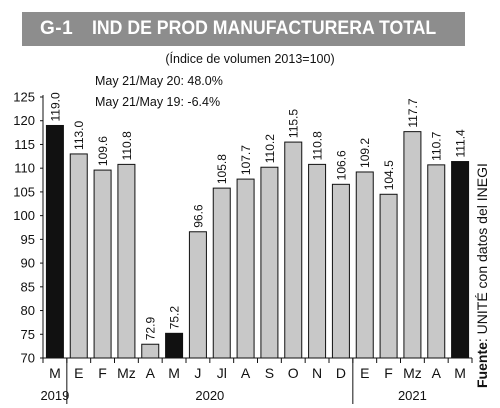  I want to click on y-tick-label: 125, so click(24, 97).